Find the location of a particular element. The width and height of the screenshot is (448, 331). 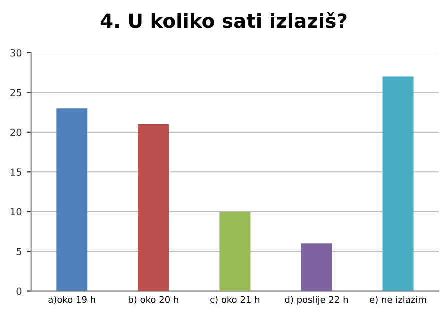

chart-title: 4. U koliko sati izlaziš? is located at coordinates (223, 20).